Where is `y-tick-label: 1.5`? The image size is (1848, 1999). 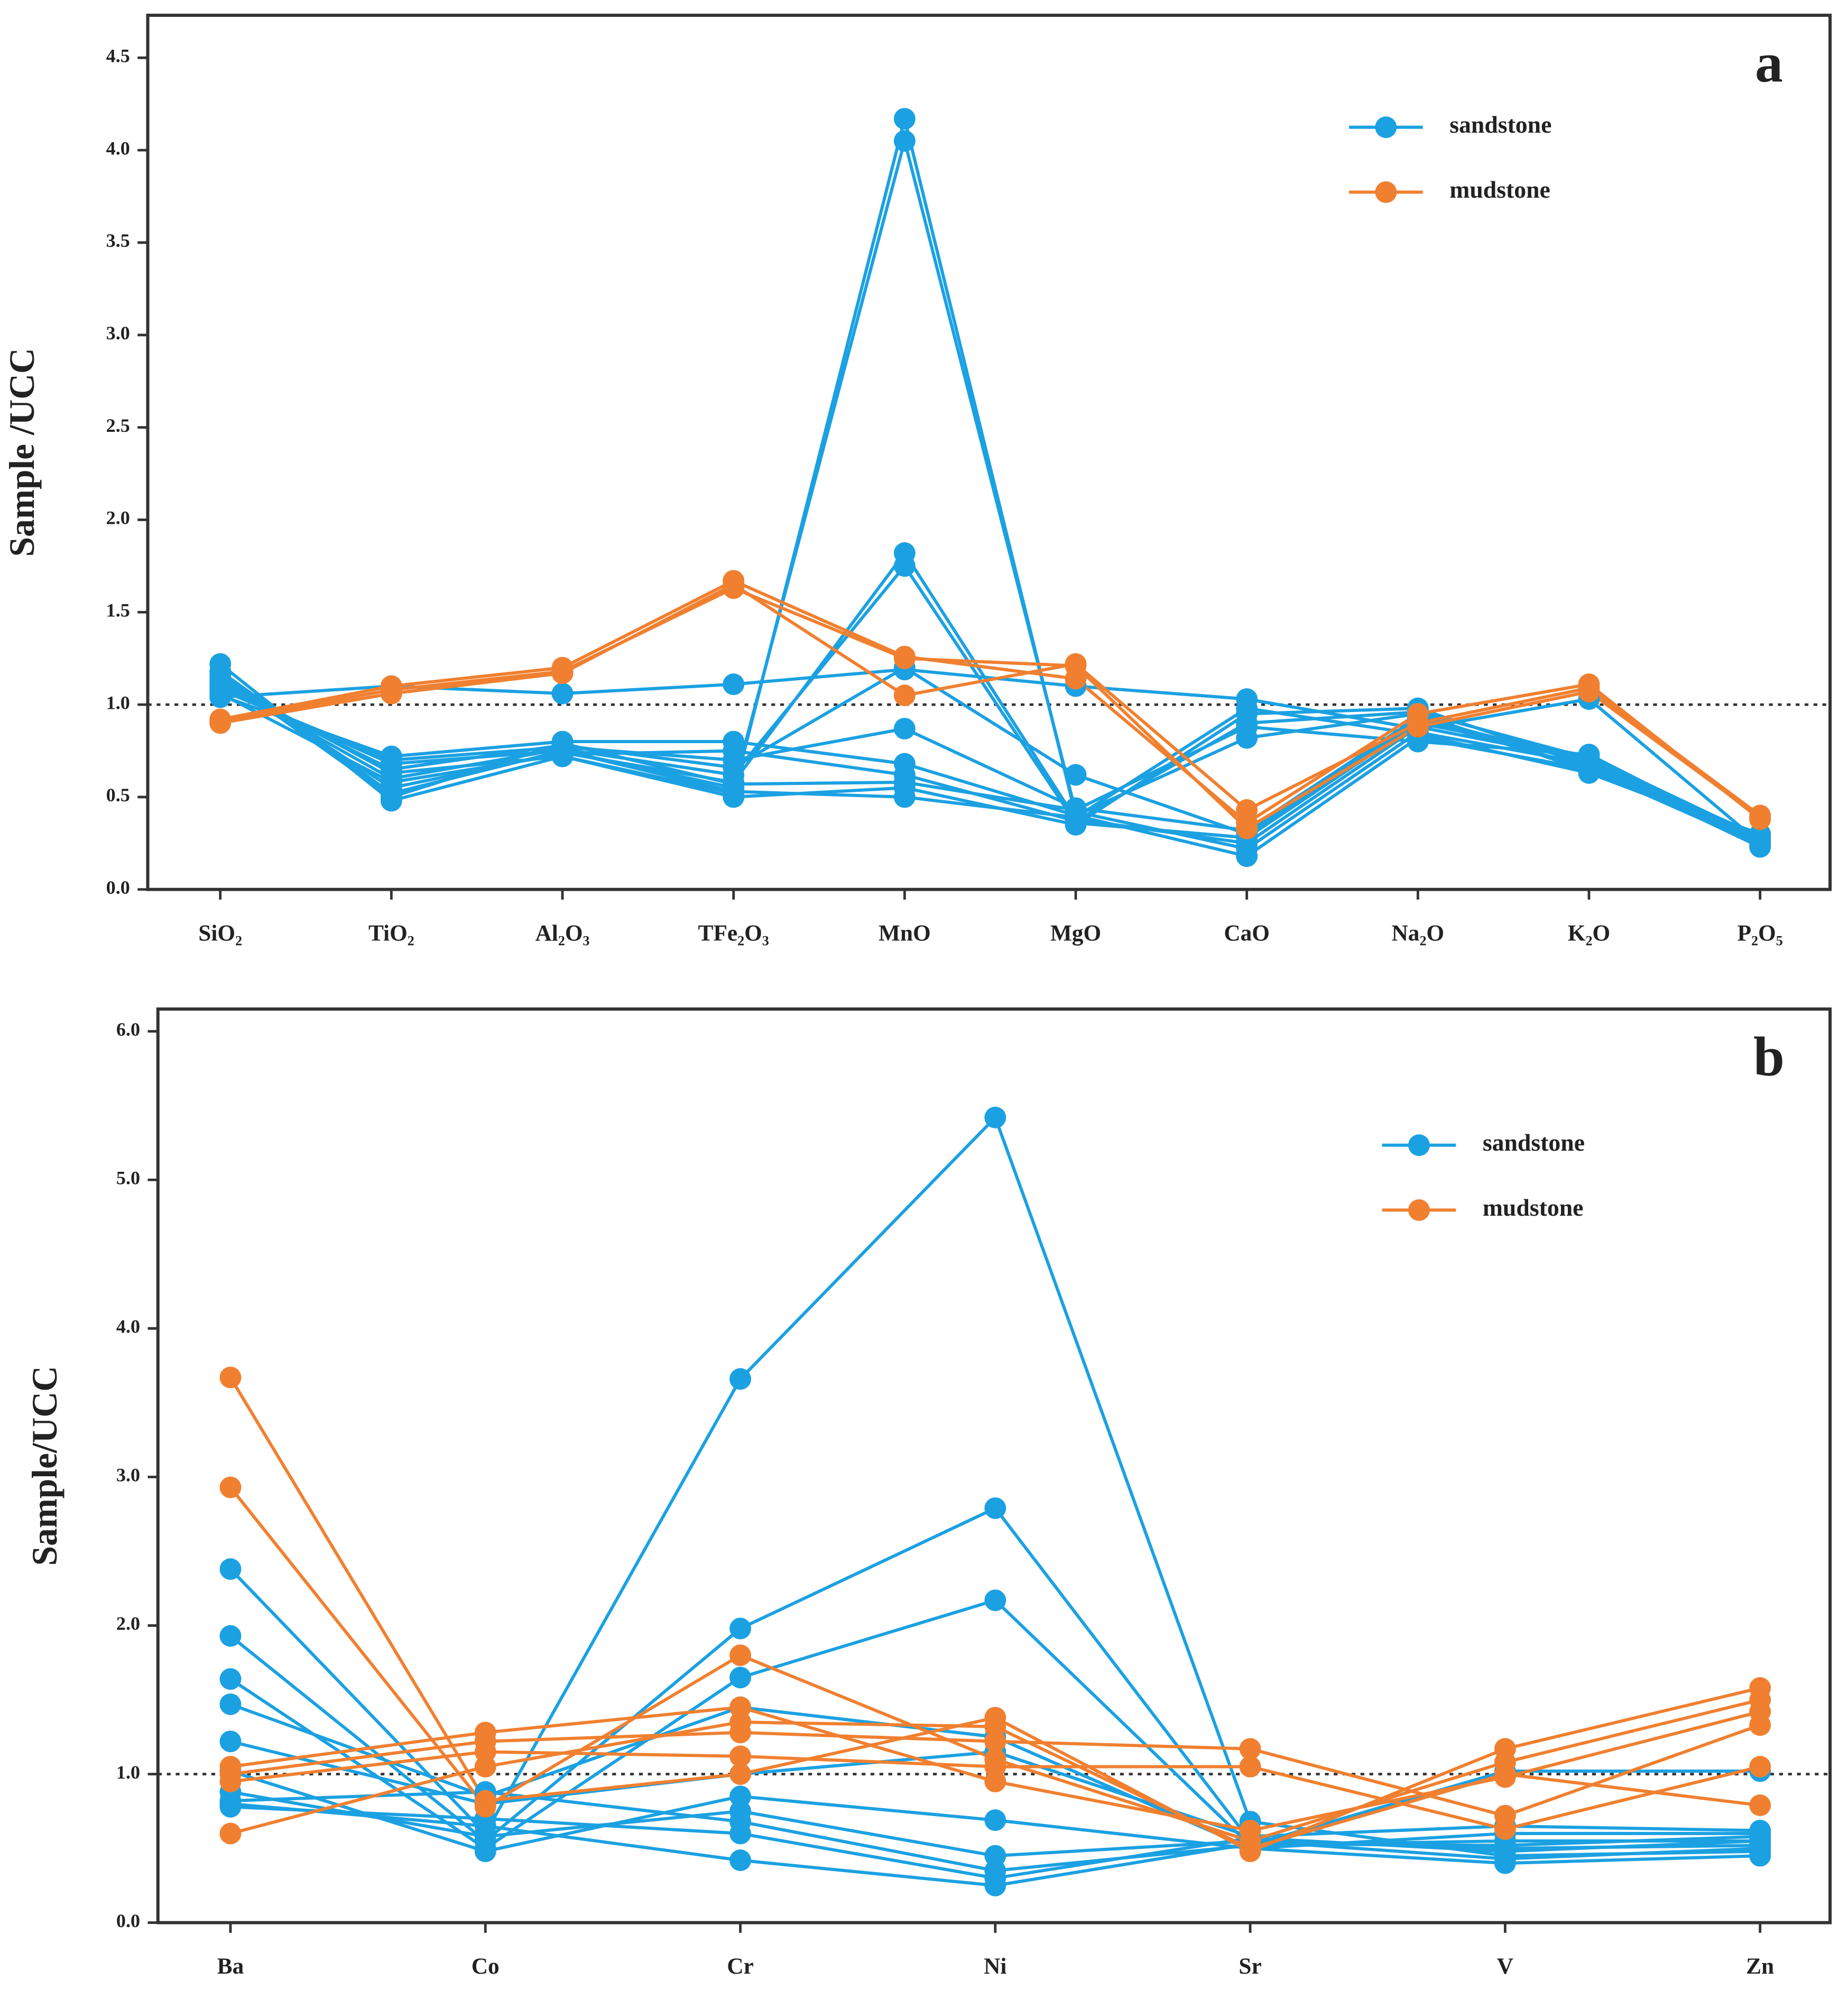
y-tick-label: 1.5 is located at coordinates (118, 610).